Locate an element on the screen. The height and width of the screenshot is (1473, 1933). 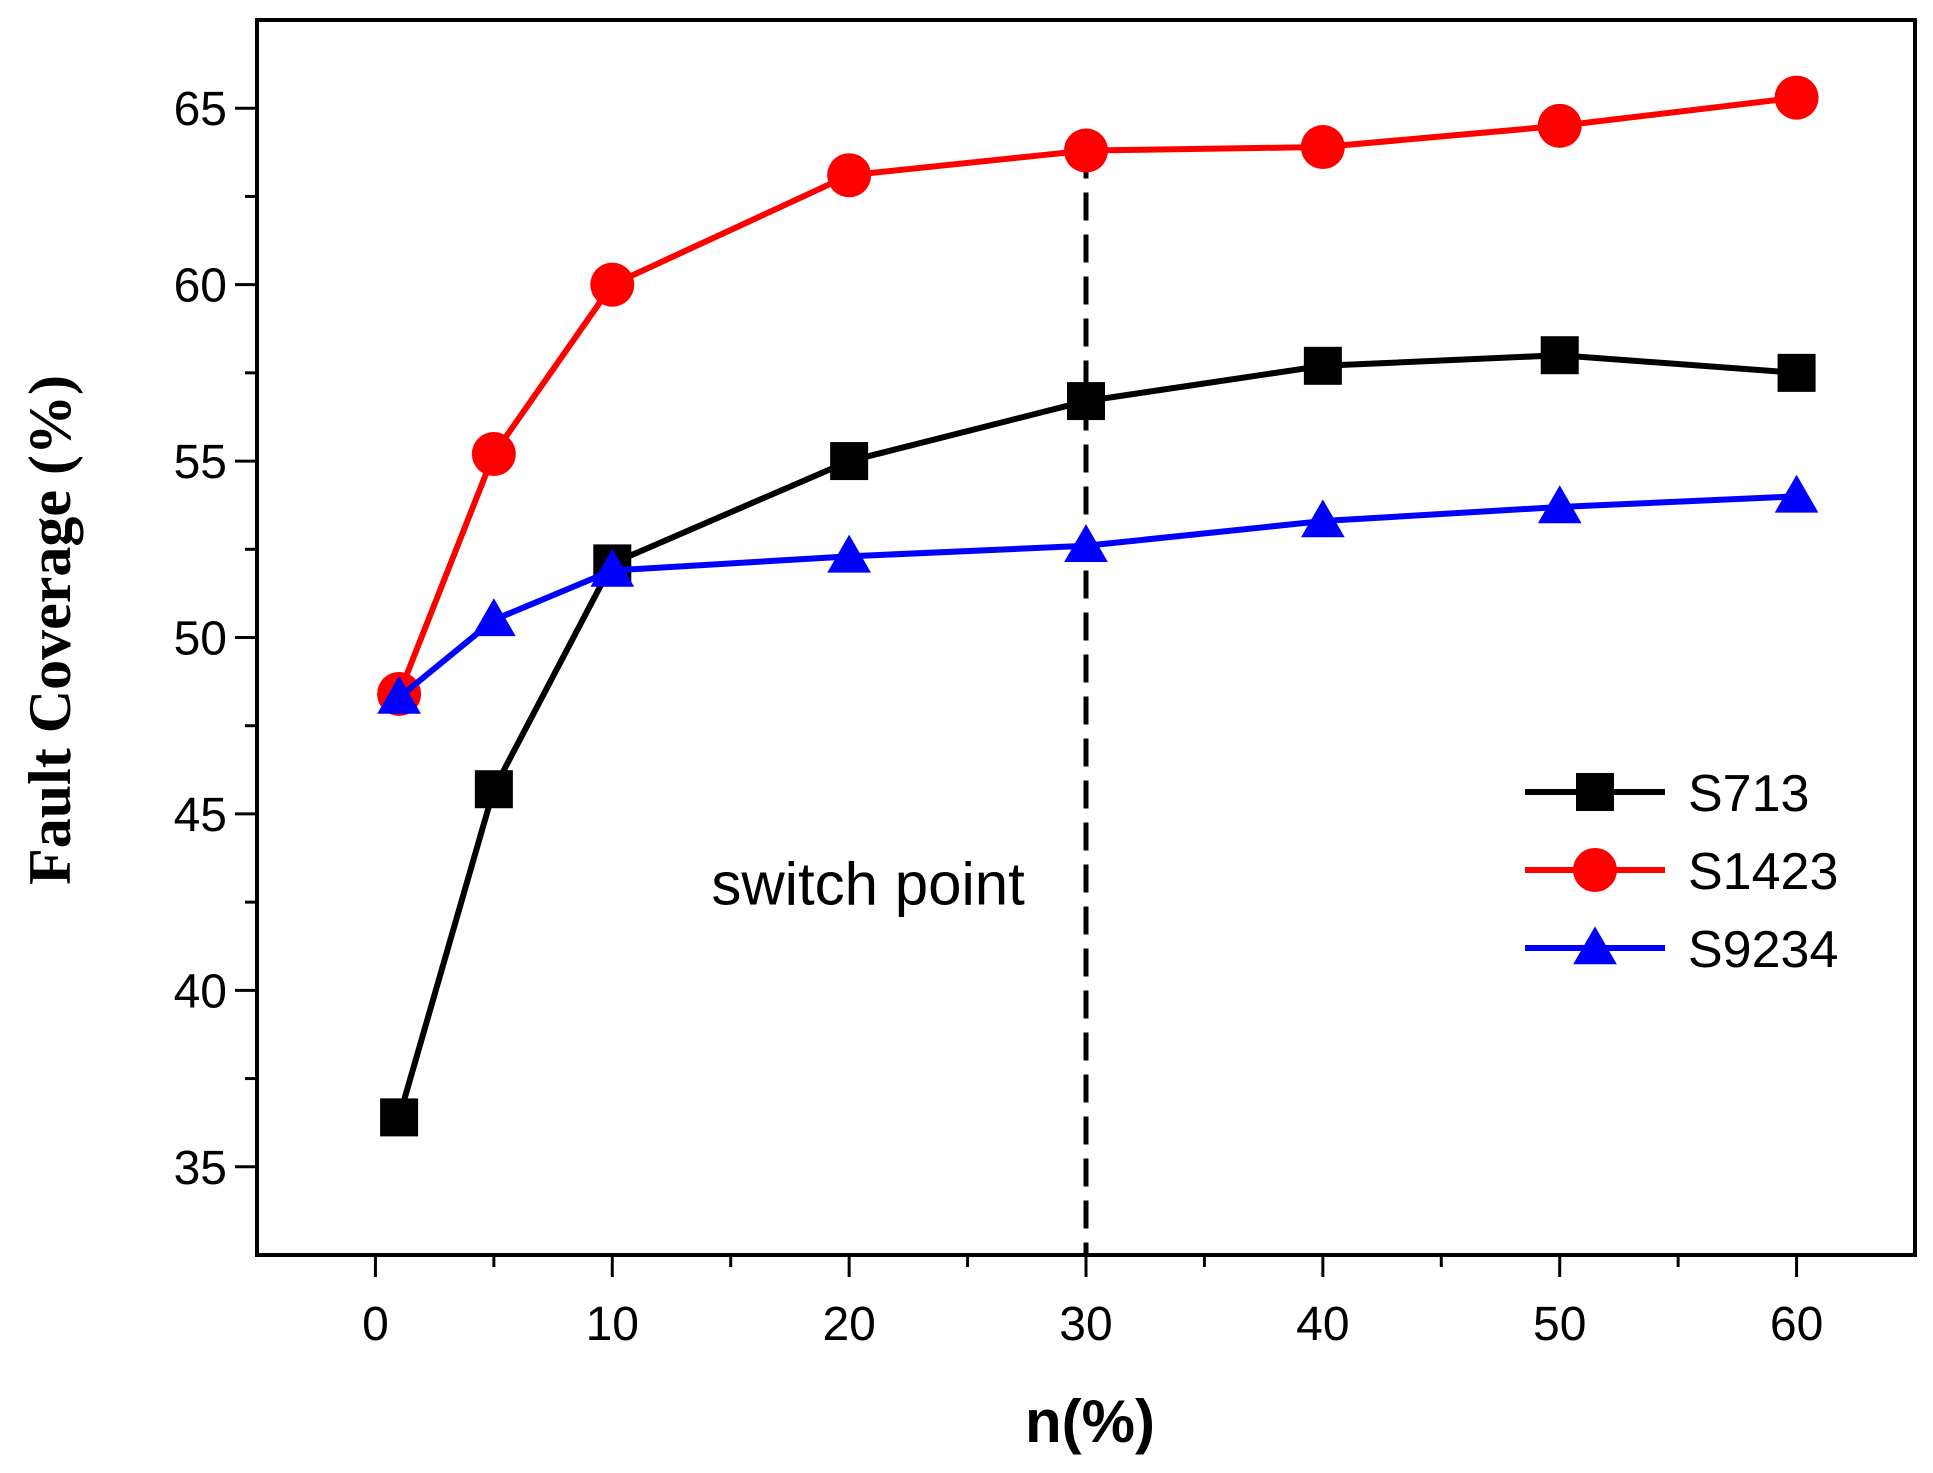
y-tick-label: 65 is located at coordinates (200, 109).